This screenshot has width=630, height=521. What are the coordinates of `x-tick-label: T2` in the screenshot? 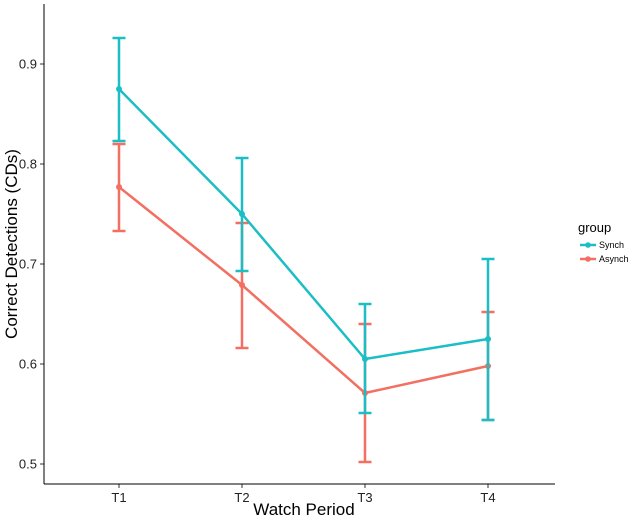 It's located at (241, 497).